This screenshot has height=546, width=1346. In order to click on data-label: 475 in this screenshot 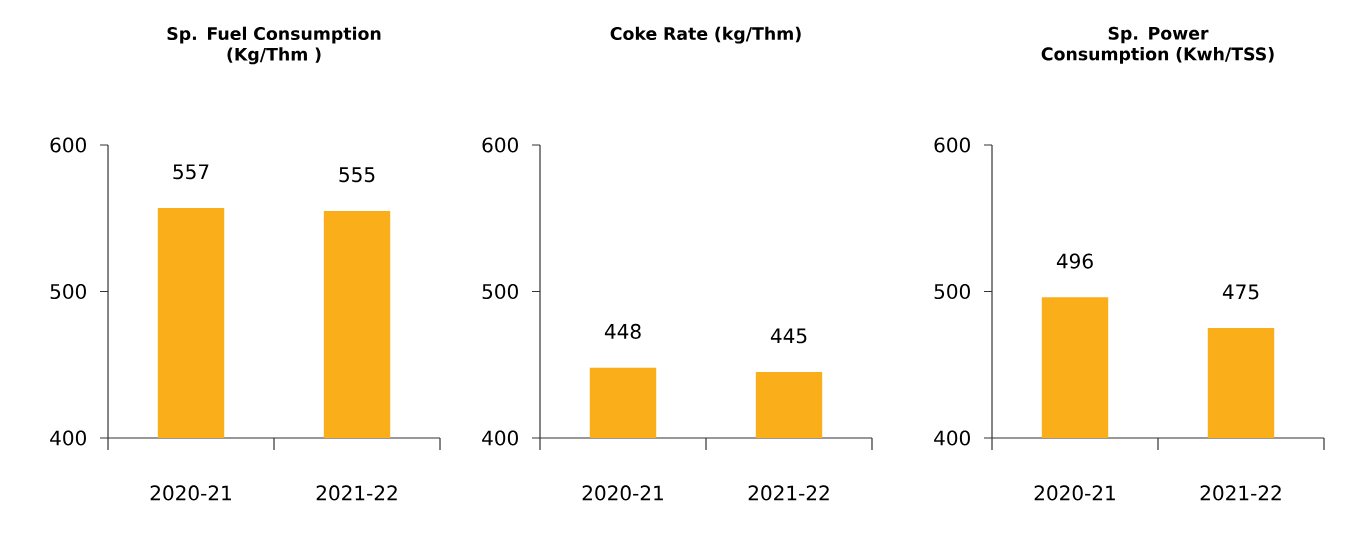, I will do `click(1240, 292)`.